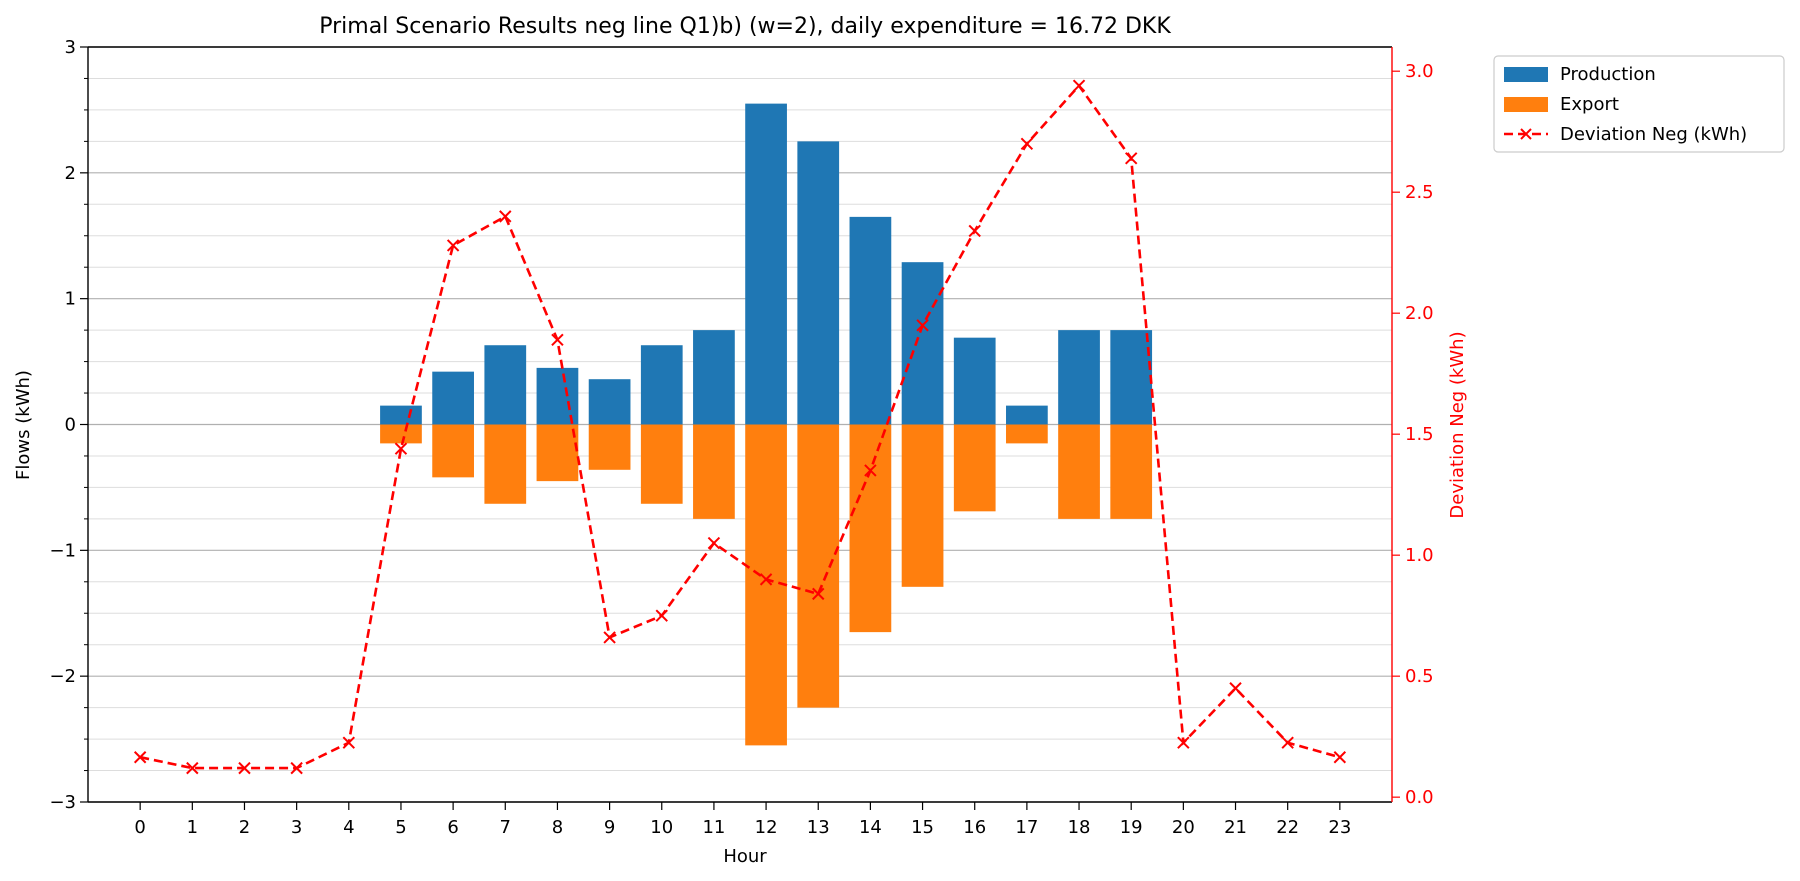 The width and height of the screenshot is (1800, 881). I want to click on legend-label: Deviation Neg (kWh), so click(1653, 134).